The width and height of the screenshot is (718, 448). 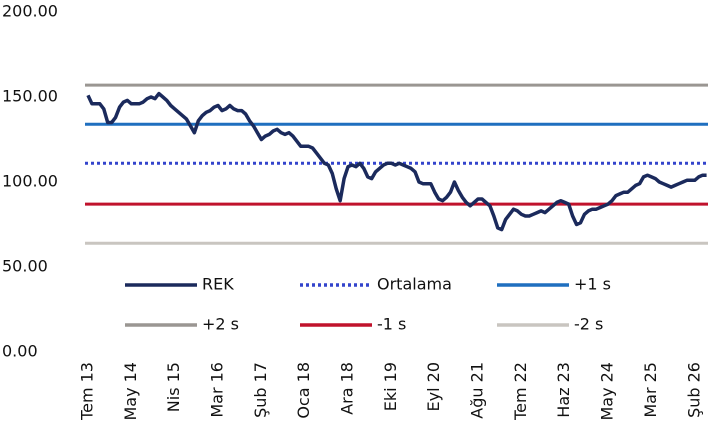 What do you see at coordinates (592, 284) in the screenshot?
I see `legend-label: +1 s` at bounding box center [592, 284].